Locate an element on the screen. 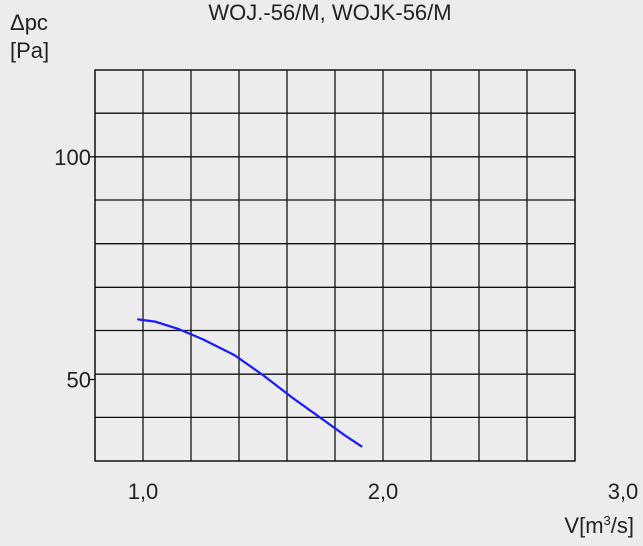 This screenshot has width=643, height=546. chart-title: WOJ.-56/M, WOJK-56/M is located at coordinates (329, 12).